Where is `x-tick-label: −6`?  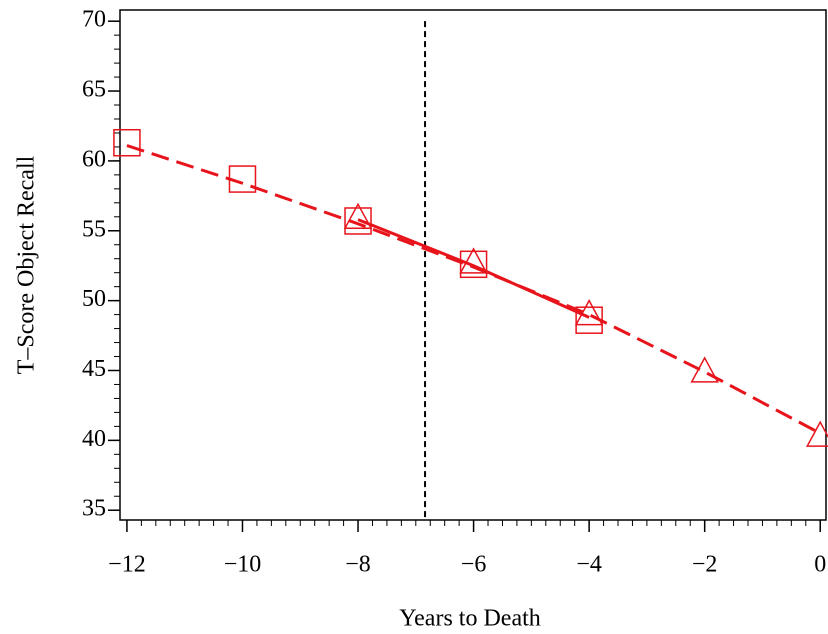 x-tick-label: −6 is located at coordinates (474, 565).